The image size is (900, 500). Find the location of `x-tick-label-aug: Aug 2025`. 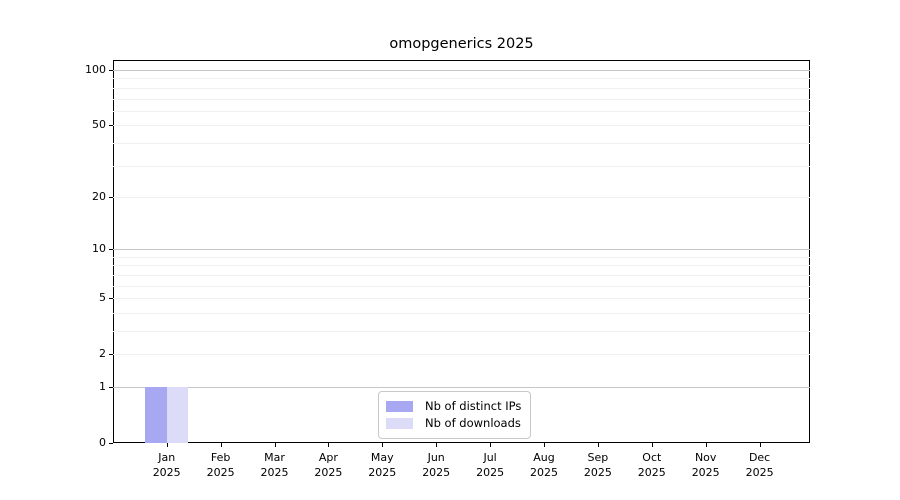

x-tick-label-aug: Aug 2025 is located at coordinates (544, 465).